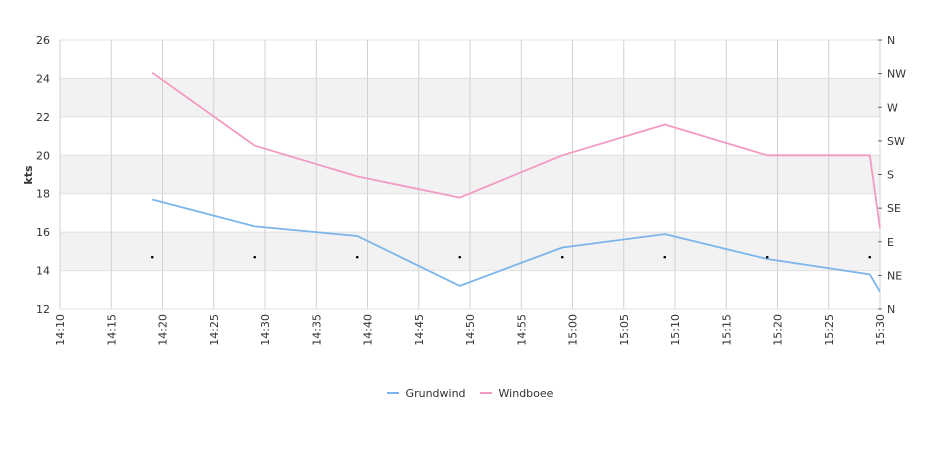 This screenshot has width=940, height=450. What do you see at coordinates (419, 330) in the screenshot?
I see `x-tick-label: 14:45` at bounding box center [419, 330].